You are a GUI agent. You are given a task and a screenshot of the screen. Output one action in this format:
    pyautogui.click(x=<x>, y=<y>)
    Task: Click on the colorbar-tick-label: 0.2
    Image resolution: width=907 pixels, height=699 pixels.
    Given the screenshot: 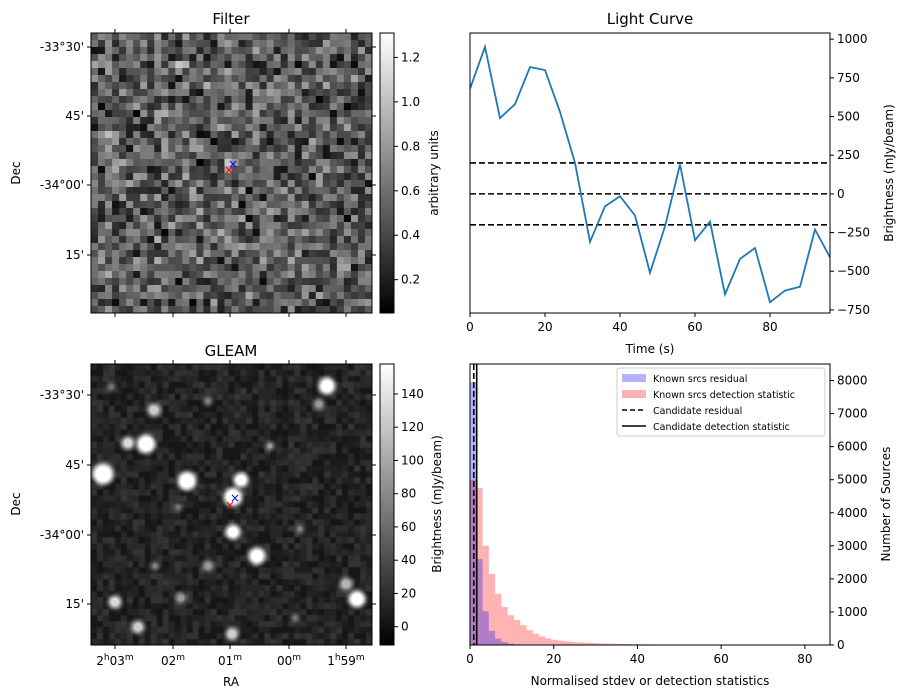 What is the action you would take?
    pyautogui.click(x=410, y=280)
    